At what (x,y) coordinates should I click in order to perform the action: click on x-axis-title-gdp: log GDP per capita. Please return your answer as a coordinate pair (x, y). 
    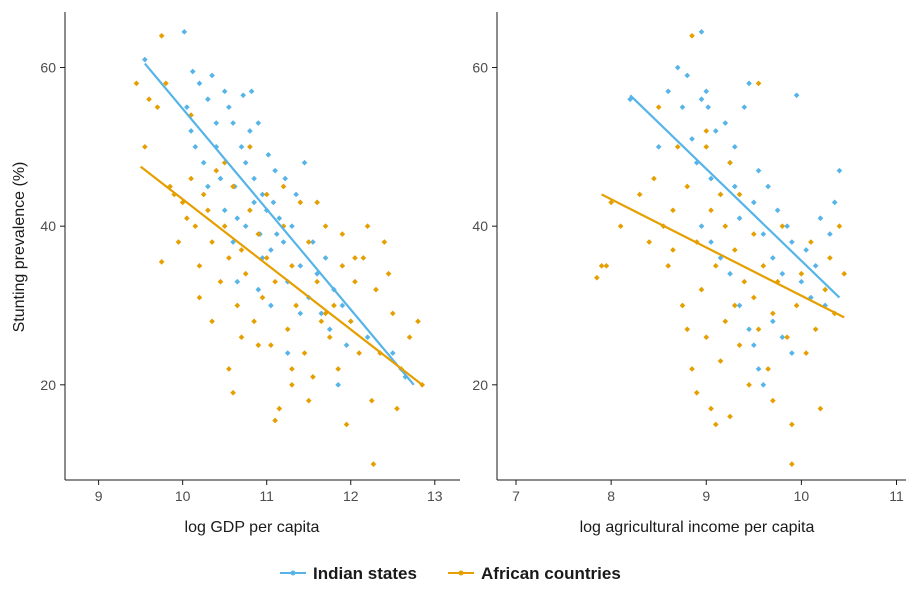
    Looking at the image, I should click on (252, 527).